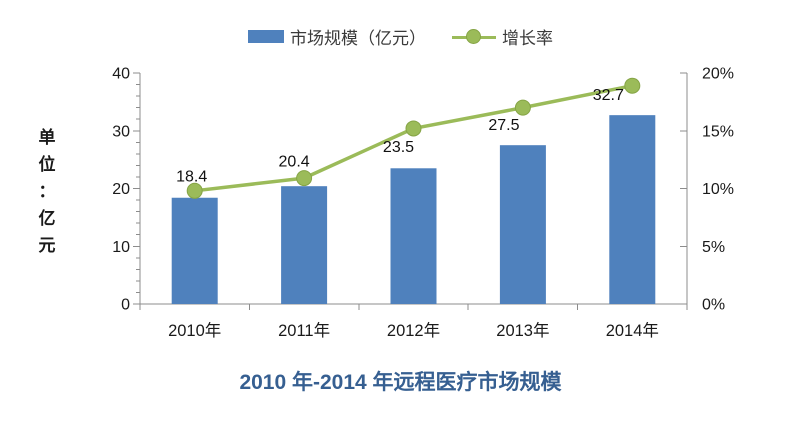 Image resolution: width=801 pixels, height=421 pixels. What do you see at coordinates (121, 189) in the screenshot?
I see `y-axis-tick-label: 20` at bounding box center [121, 189].